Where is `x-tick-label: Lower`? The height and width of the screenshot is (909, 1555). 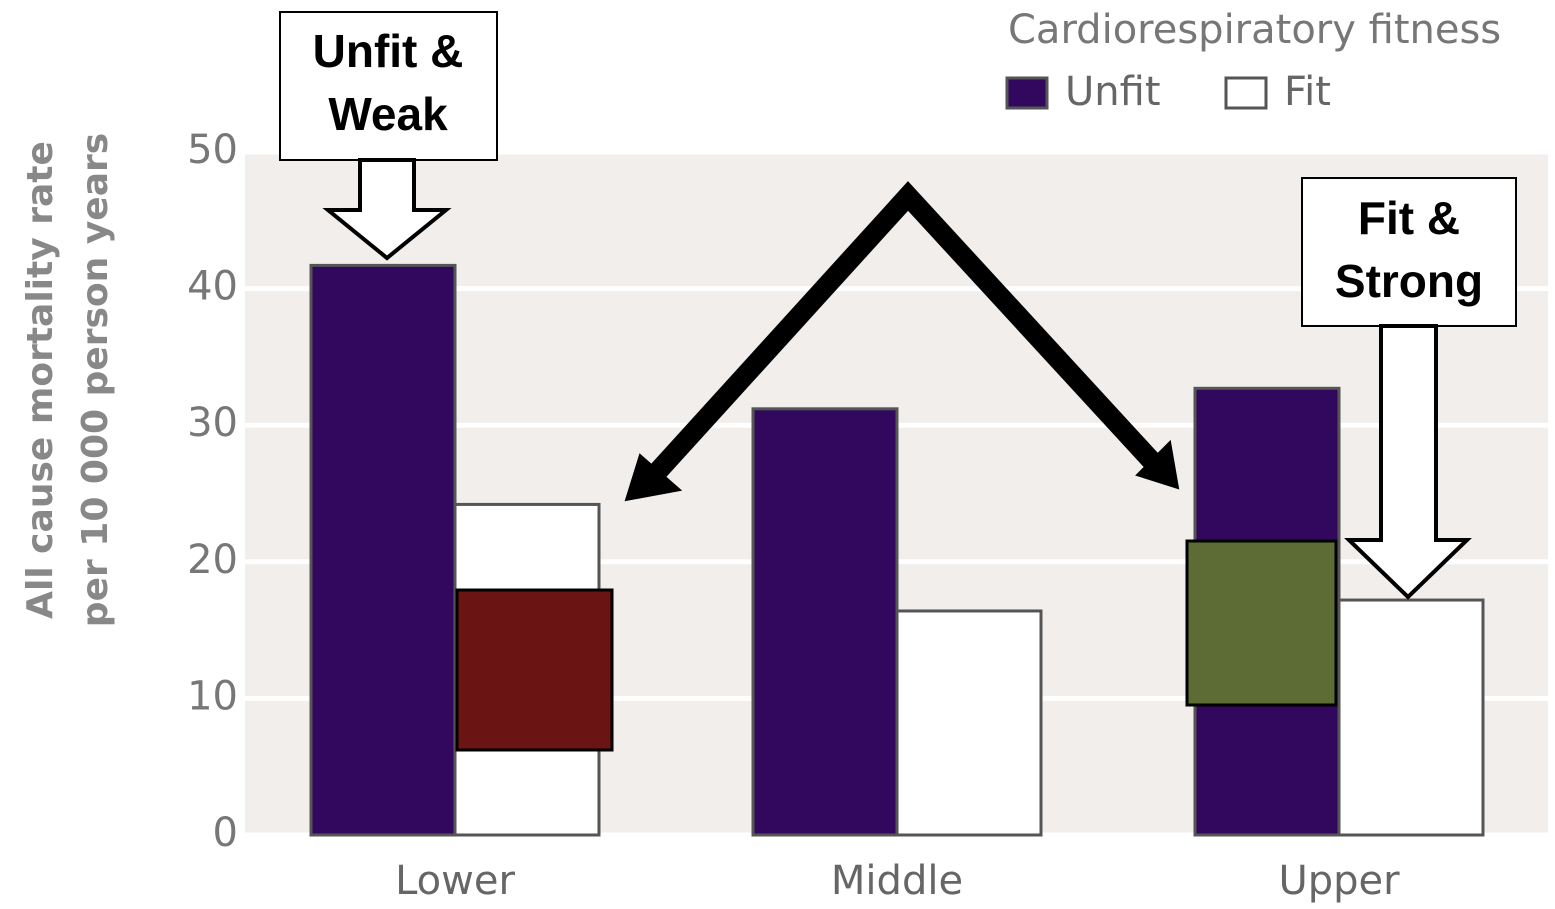 x-tick-label: Lower is located at coordinates (455, 881).